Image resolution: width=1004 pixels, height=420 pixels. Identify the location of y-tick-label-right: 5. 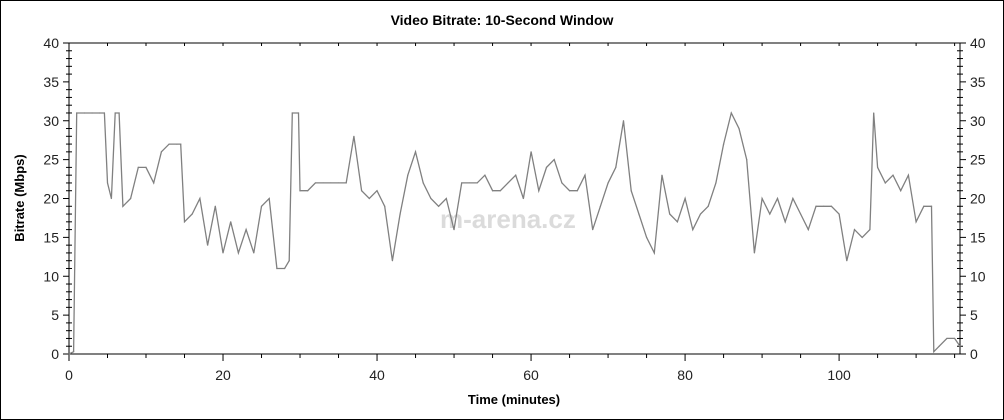
(974, 315).